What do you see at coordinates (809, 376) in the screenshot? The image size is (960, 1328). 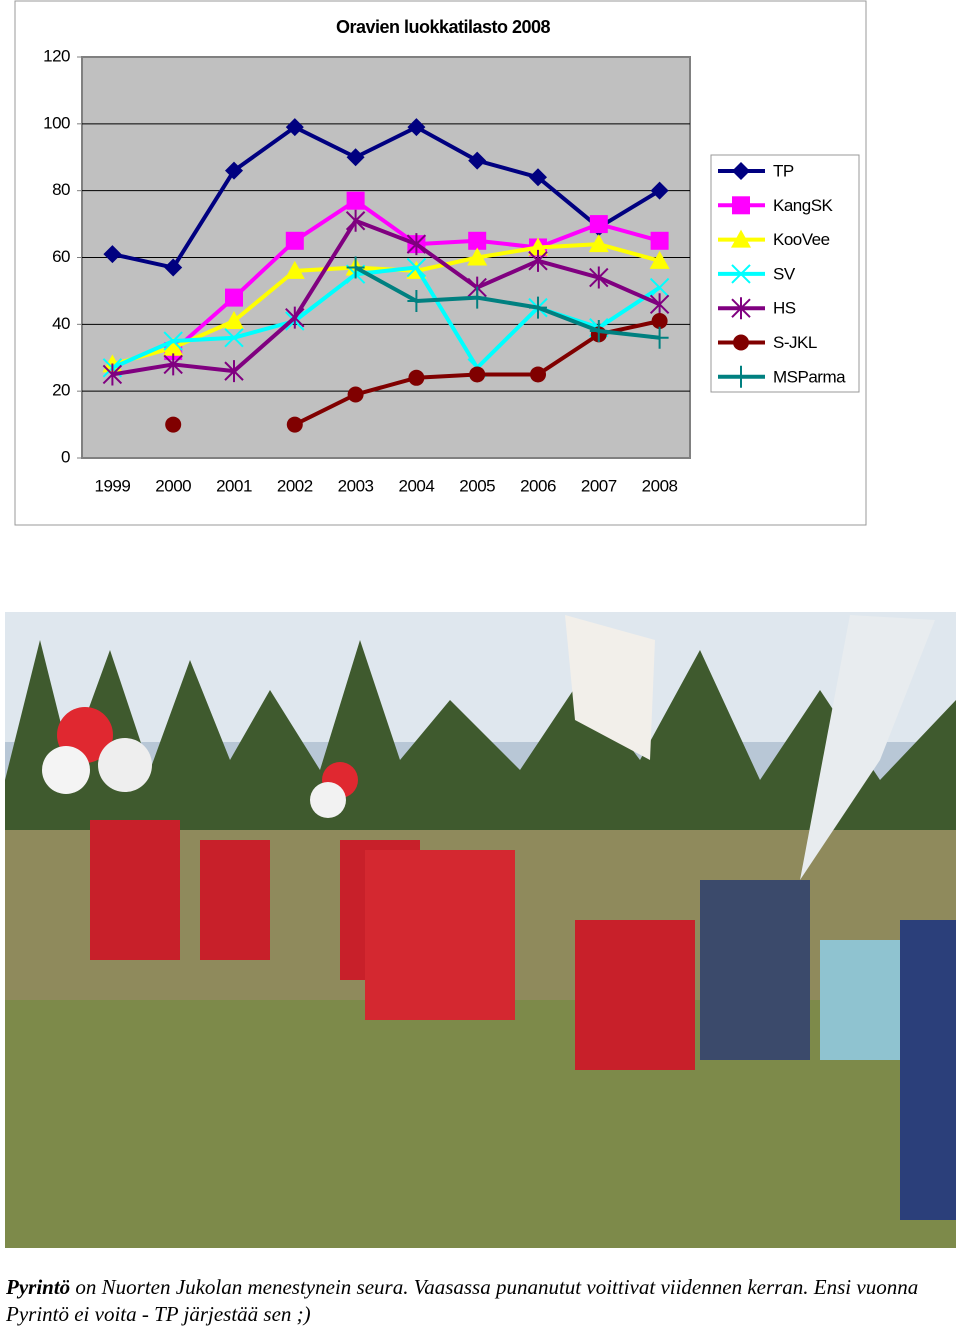 I see `legend-label: MSParma` at bounding box center [809, 376].